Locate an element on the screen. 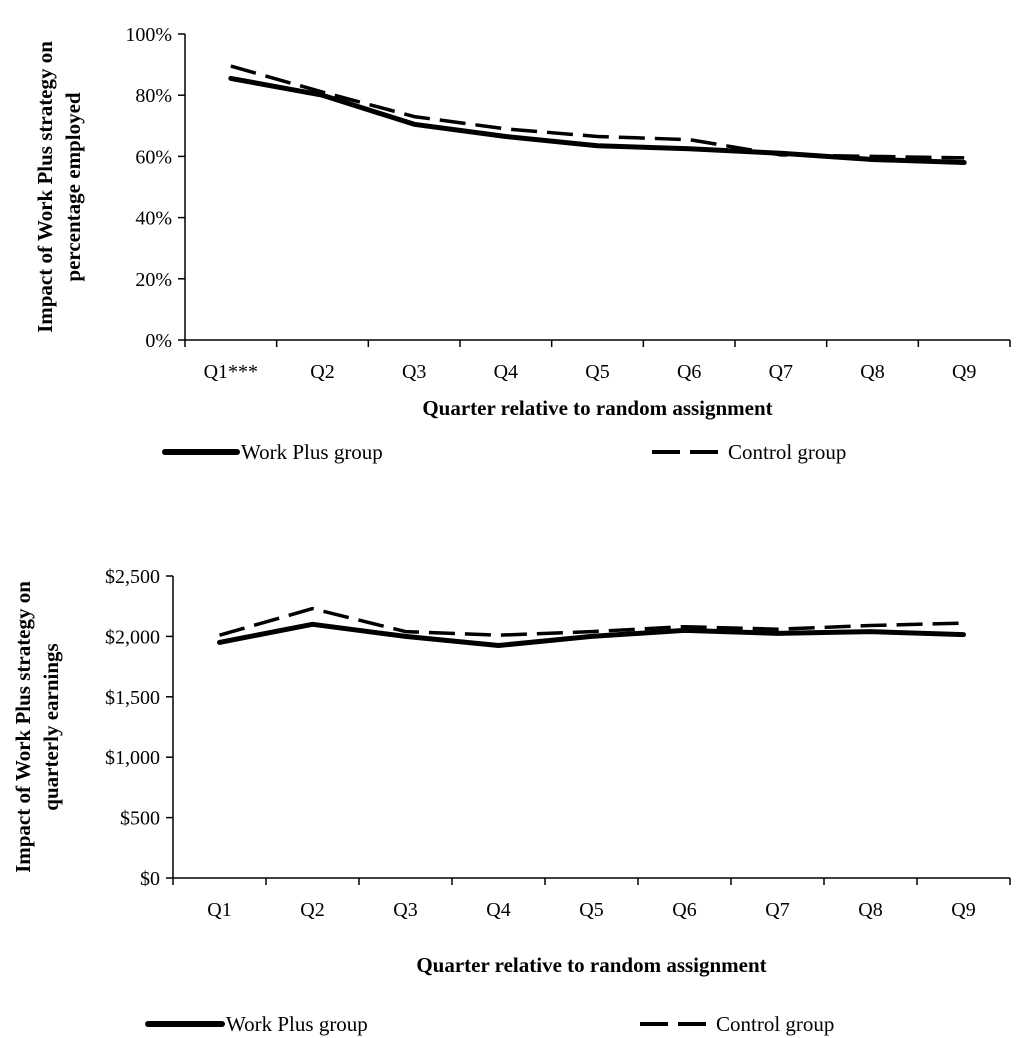 The height and width of the screenshot is (1038, 1028). y-tick-label: 0% is located at coordinates (158, 341).